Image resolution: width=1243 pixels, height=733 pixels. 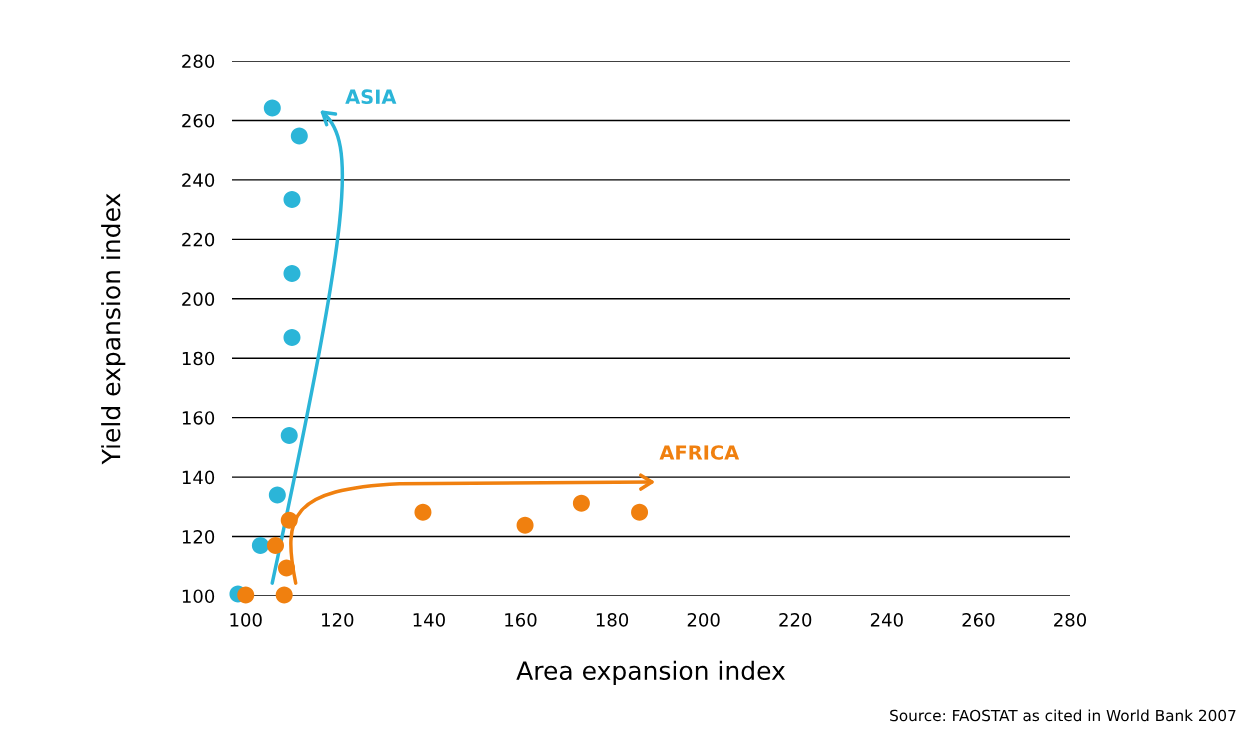 I want to click on x-tick-label: 260, so click(x=978, y=619).